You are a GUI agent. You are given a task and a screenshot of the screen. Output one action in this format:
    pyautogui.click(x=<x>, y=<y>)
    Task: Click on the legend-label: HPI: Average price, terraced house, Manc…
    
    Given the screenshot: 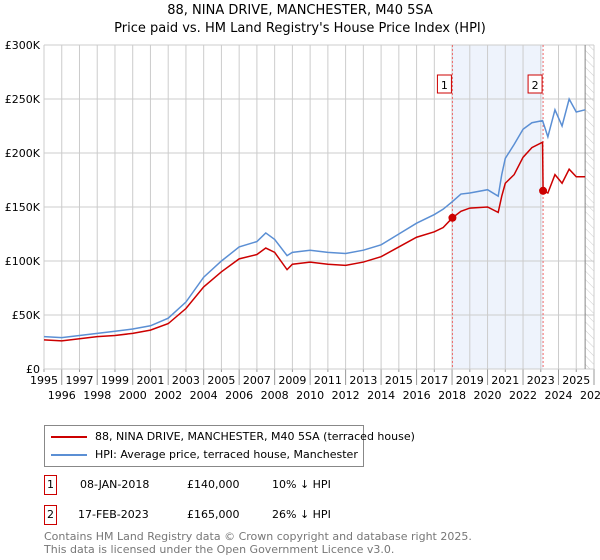 What is the action you would take?
    pyautogui.click(x=226, y=454)
    